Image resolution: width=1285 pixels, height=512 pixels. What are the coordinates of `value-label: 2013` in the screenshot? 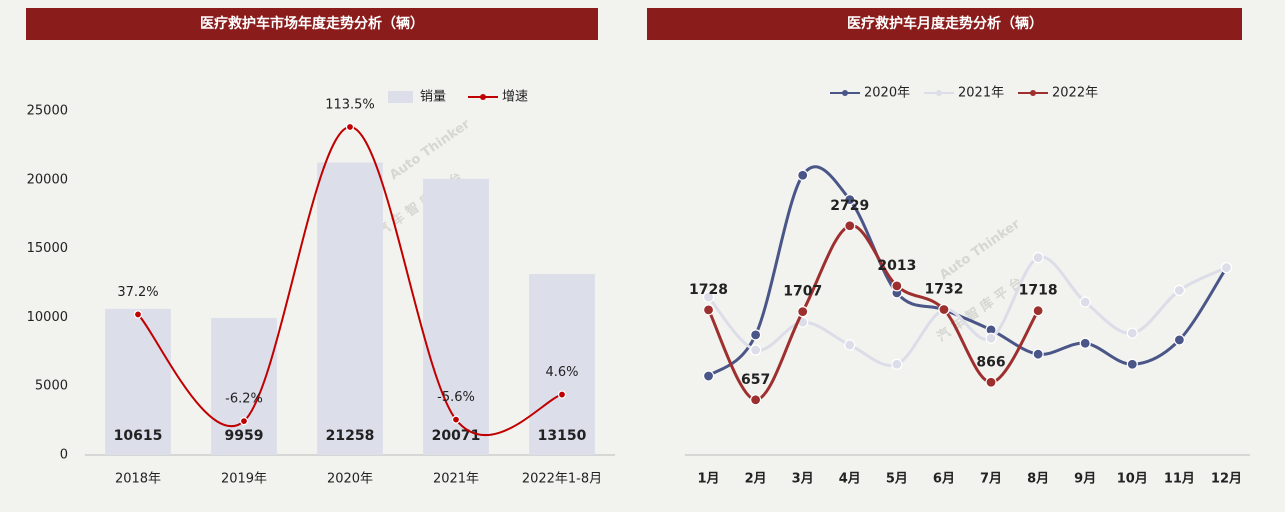 It's located at (896, 266).